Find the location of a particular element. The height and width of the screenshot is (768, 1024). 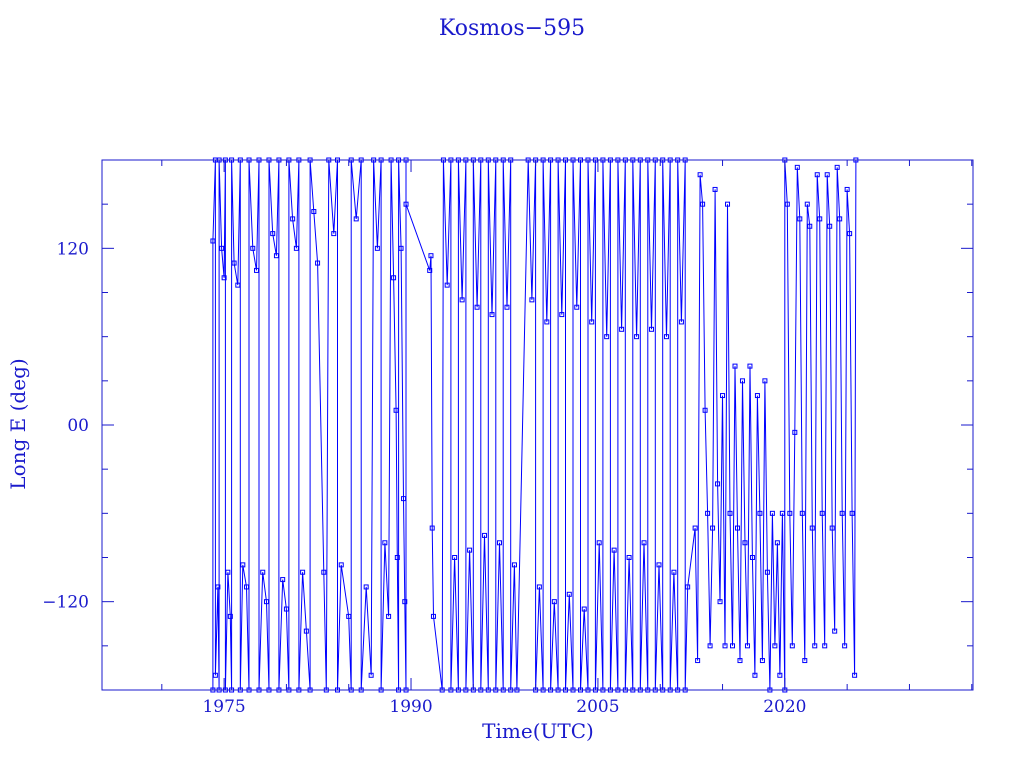

y-tick-label: 00 is located at coordinates (78, 426).